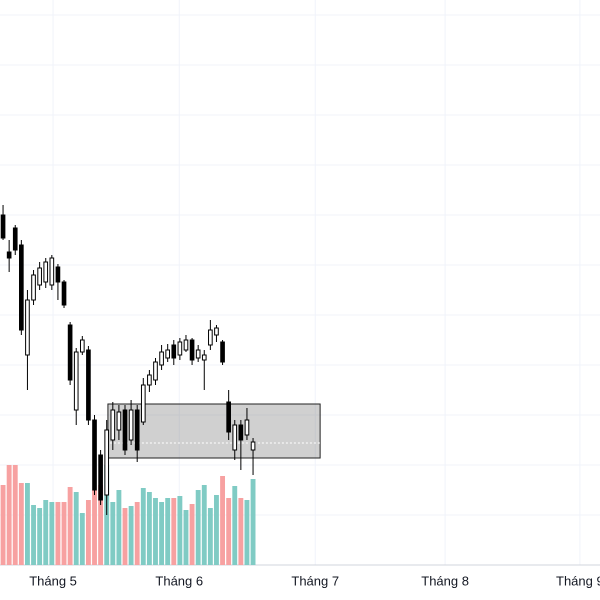 This screenshot has width=600, height=600. I want to click on range-box, so click(214, 431).